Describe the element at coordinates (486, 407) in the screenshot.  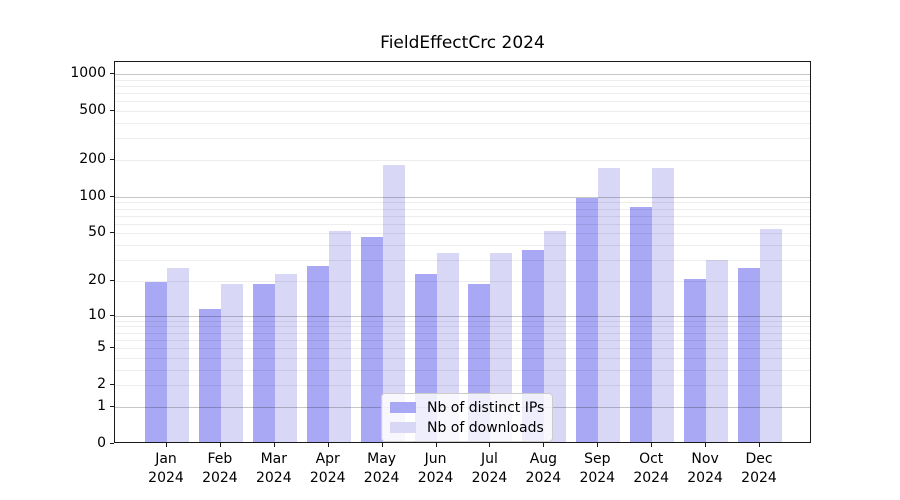
I see `legend-label-distinct-ips: Nb of distinct IPs` at that location.